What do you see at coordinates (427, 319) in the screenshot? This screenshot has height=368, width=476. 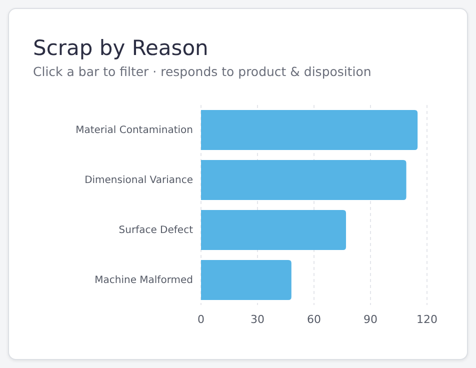 I see `x-tick-label: 120` at bounding box center [427, 319].